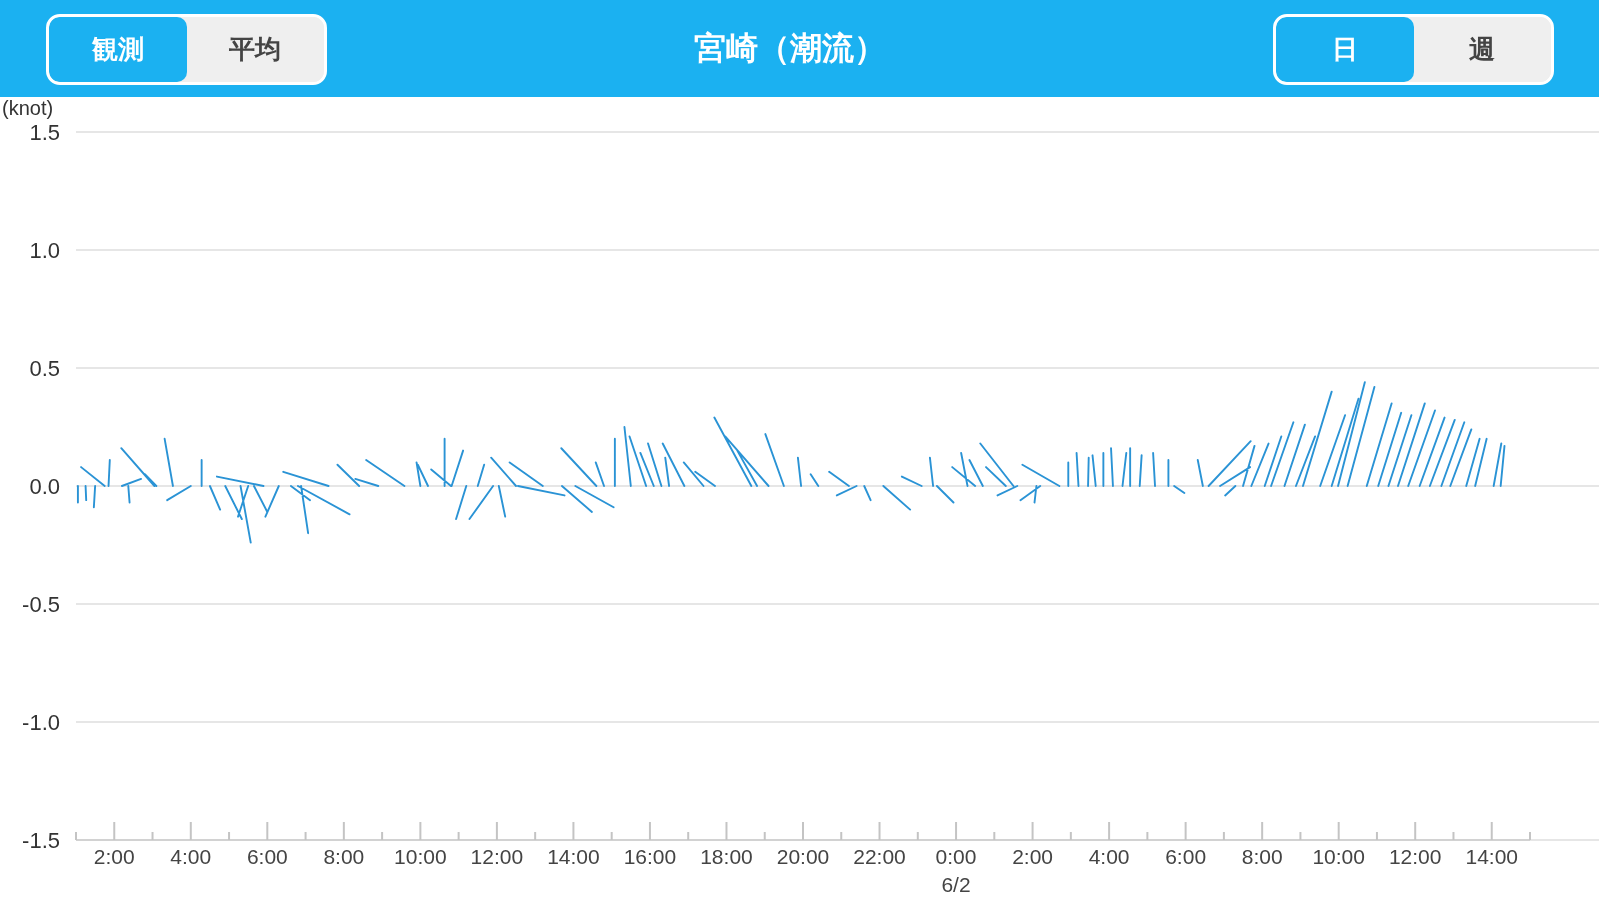 The width and height of the screenshot is (1599, 900). What do you see at coordinates (255, 49) in the screenshot?
I see `text: 平均` at bounding box center [255, 49].